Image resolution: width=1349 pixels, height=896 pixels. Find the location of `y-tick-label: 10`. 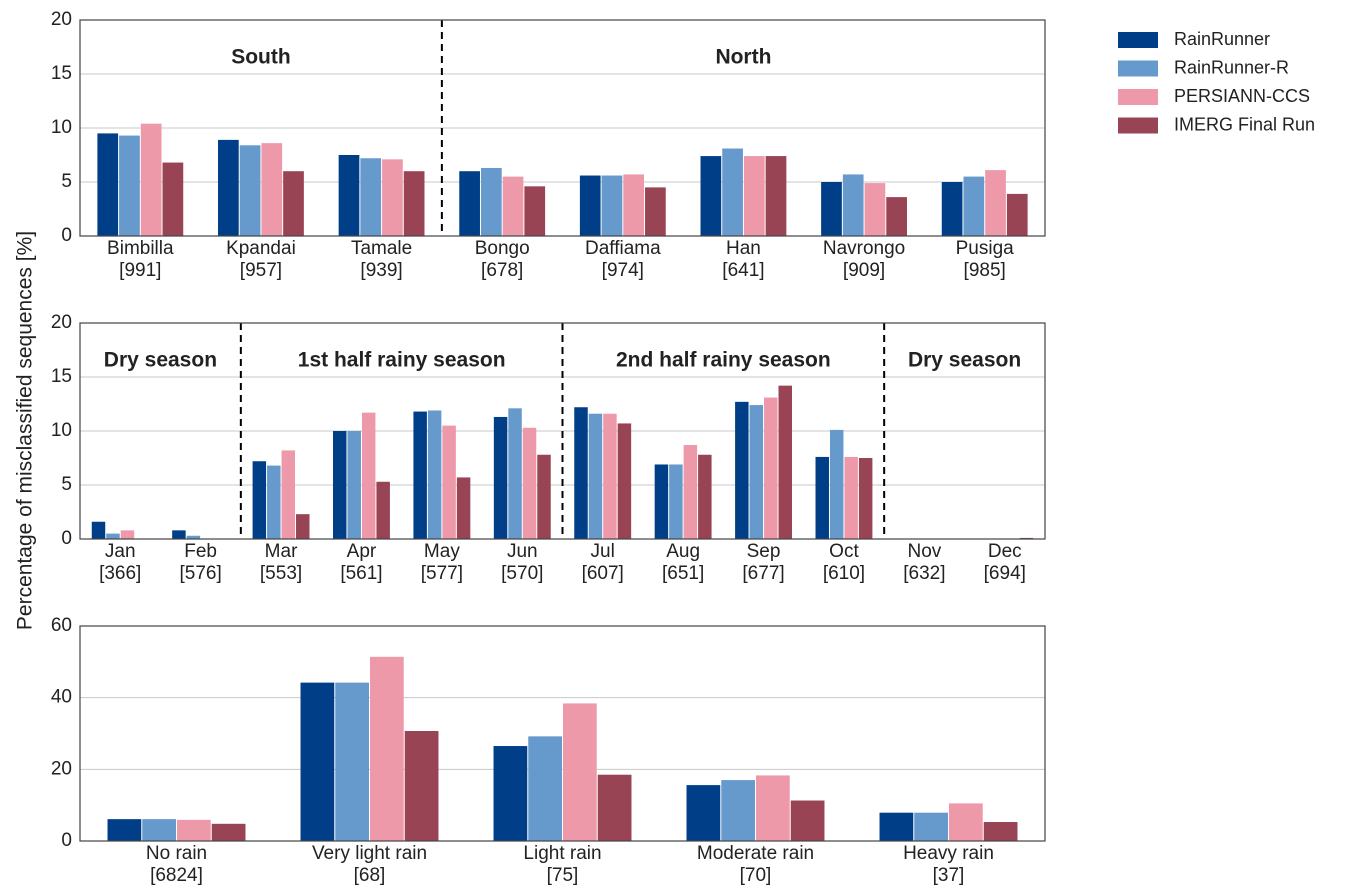

y-tick-label: 10 is located at coordinates (61, 127).